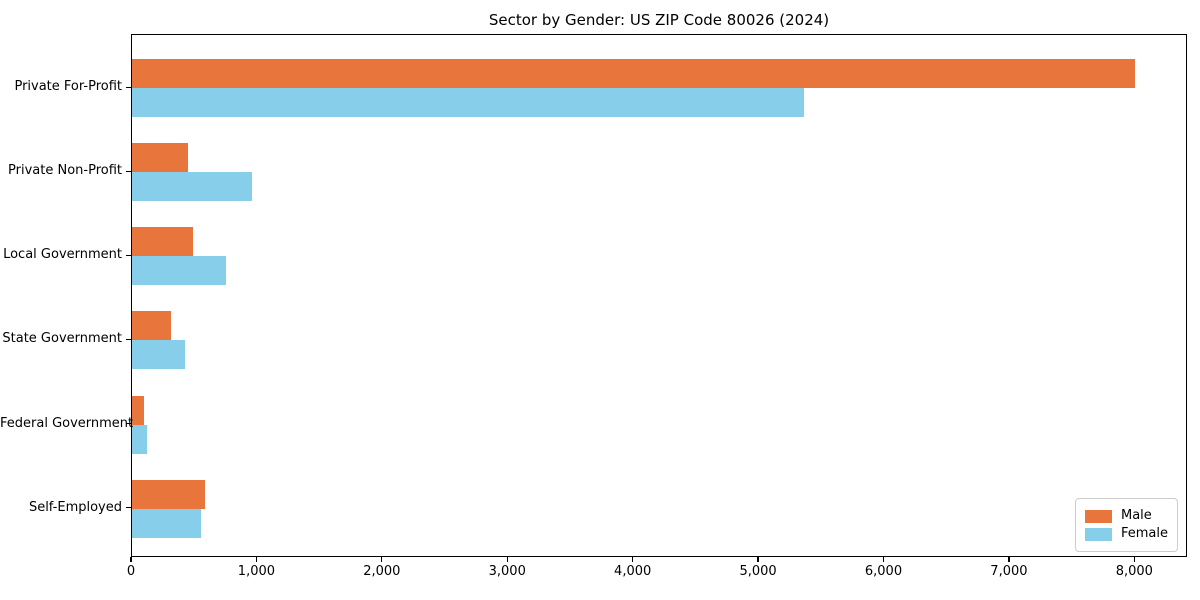 This screenshot has height=600, width=1200. What do you see at coordinates (179, 271) in the screenshot?
I see `bar-female-local-government` at bounding box center [179, 271].